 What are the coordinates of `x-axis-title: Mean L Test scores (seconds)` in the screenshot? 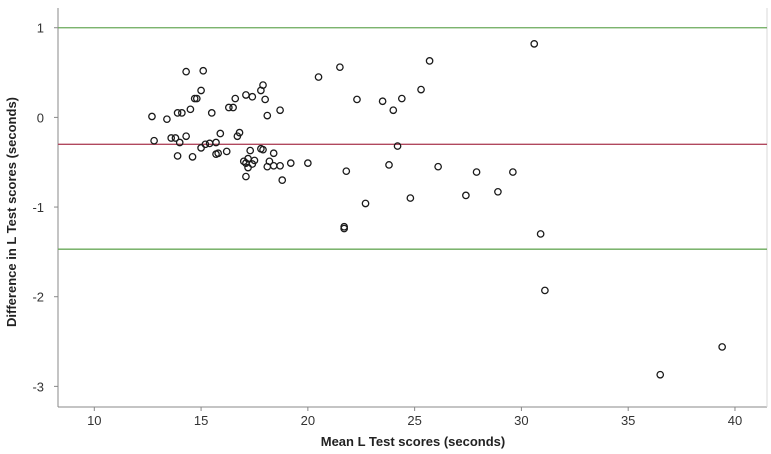 It's located at (413, 441).